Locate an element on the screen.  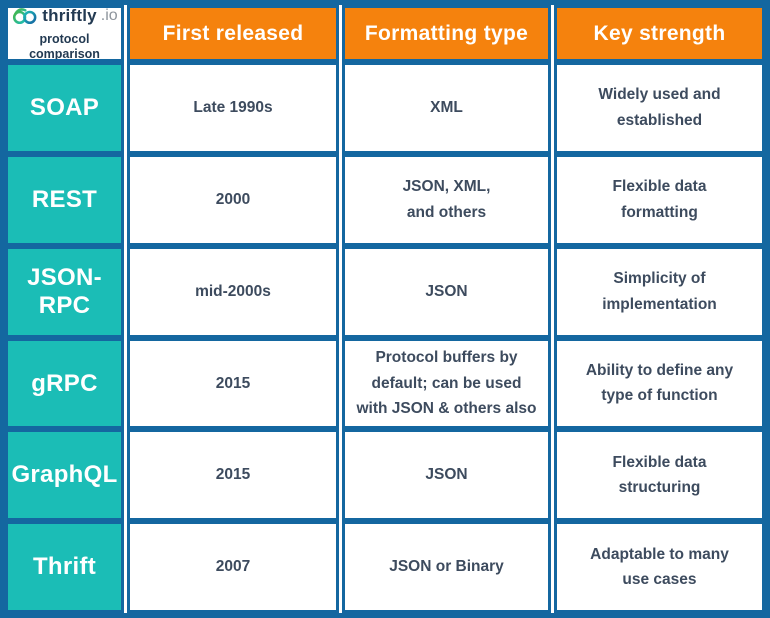
cell-graphql-released: 2015 is located at coordinates (233, 475).